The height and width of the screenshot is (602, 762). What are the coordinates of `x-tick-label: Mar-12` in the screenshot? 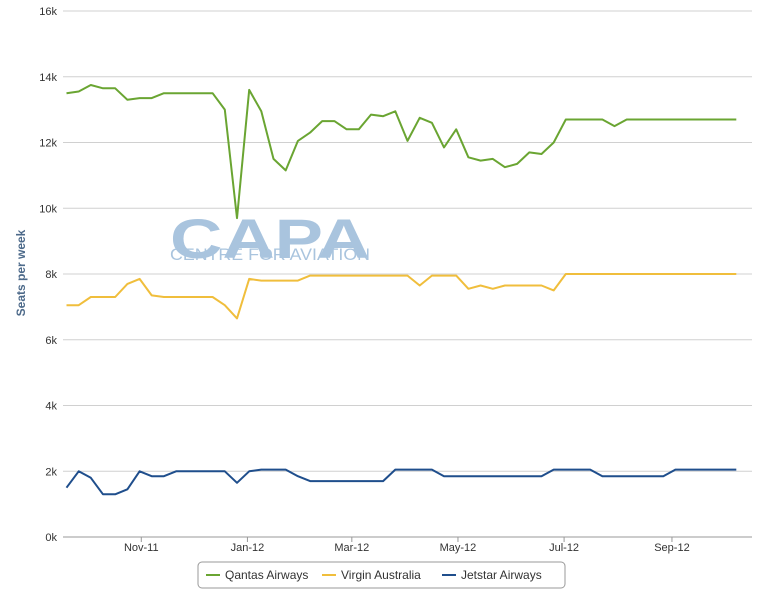 It's located at (351, 548).